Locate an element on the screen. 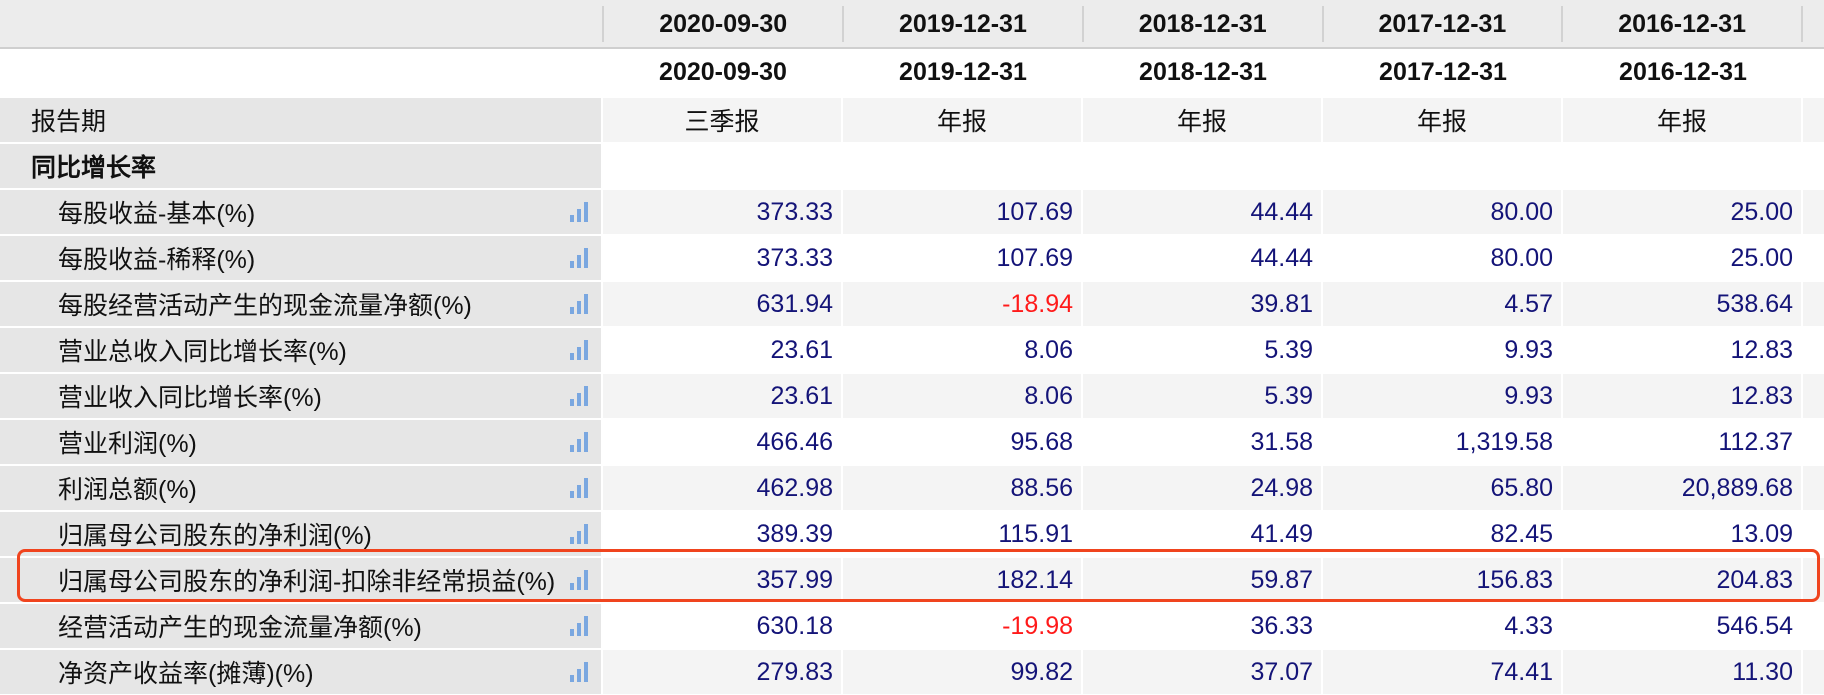  value-cell: 88.56 is located at coordinates (962, 488).